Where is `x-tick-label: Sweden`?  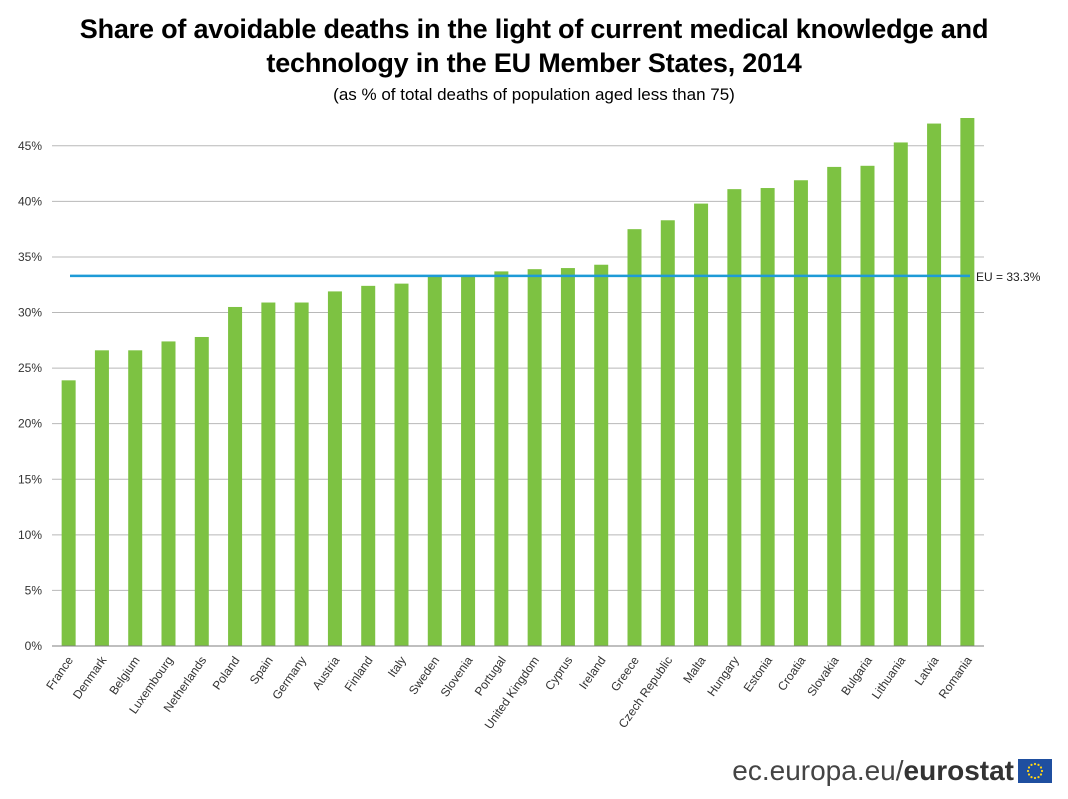 x-tick-label: Sweden is located at coordinates (424, 676).